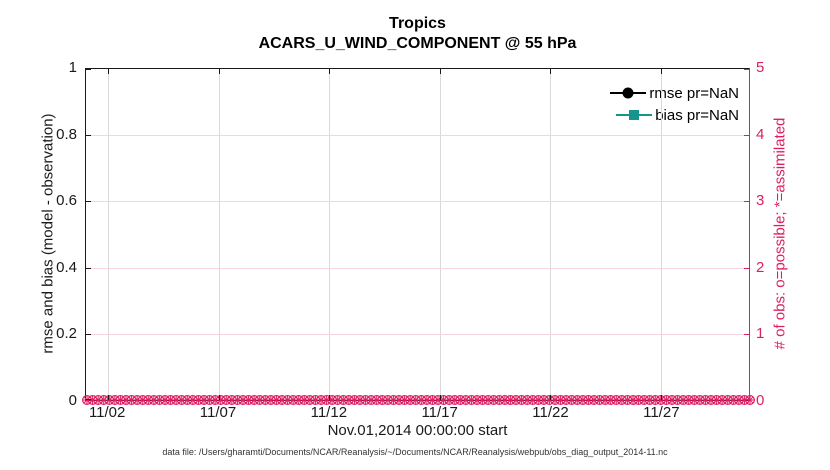 This screenshot has height=470, width=830. I want to click on chart-title: Tropics, so click(417, 23).